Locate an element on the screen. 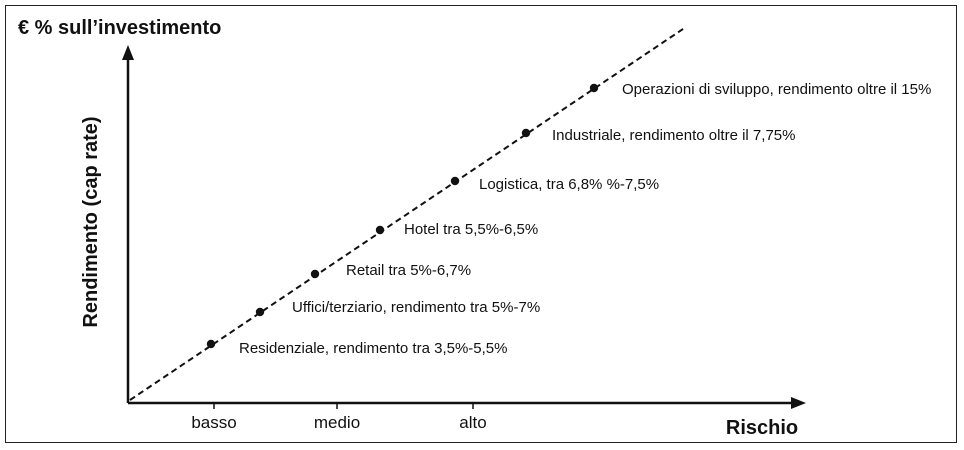 This screenshot has width=964, height=450. x-tick-label: alto is located at coordinates (472, 422).